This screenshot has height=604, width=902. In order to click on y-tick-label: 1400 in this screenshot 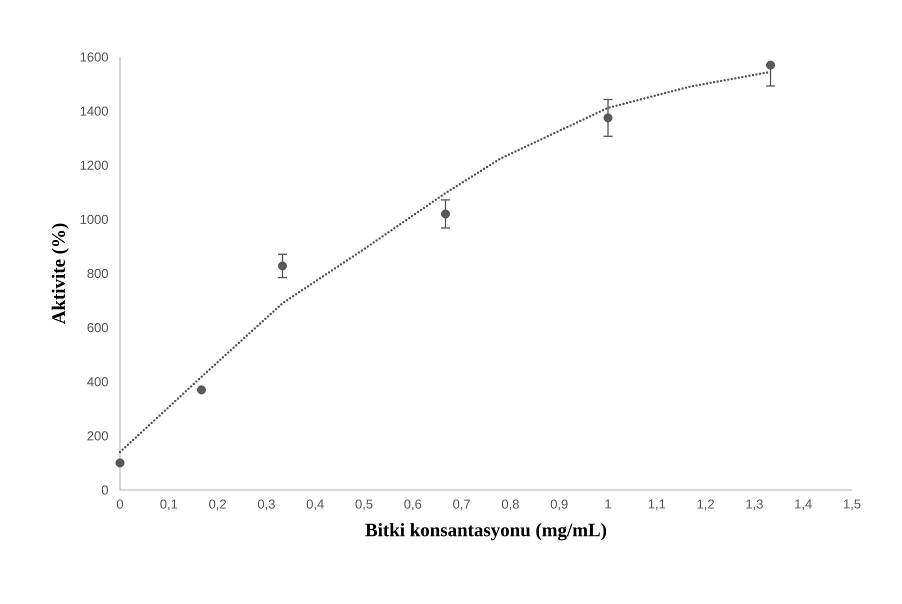, I will do `click(94, 111)`.